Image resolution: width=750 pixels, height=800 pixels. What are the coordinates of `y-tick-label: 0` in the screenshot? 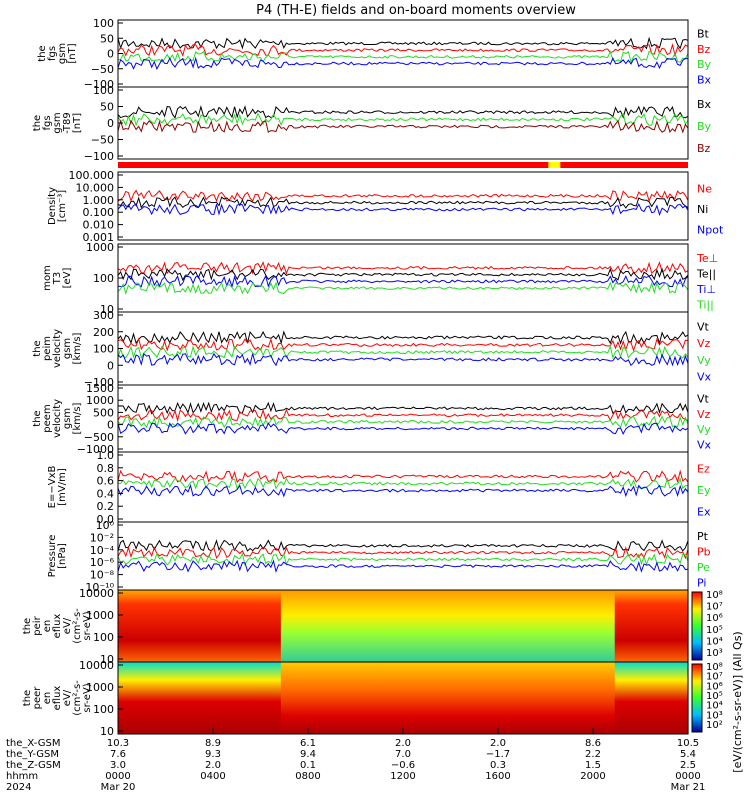 It's located at (110, 425).